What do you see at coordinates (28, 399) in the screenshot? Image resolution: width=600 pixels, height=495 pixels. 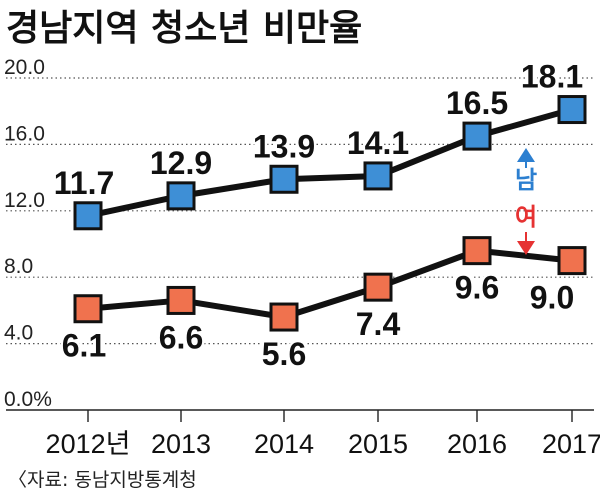 I see `y-tick-label: 0.0%` at bounding box center [28, 399].